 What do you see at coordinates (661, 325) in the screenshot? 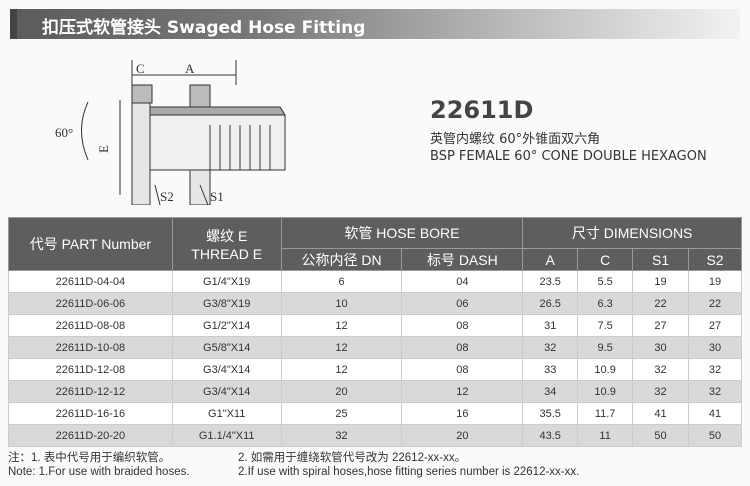
I see `cell-s1: 27` at bounding box center [661, 325].